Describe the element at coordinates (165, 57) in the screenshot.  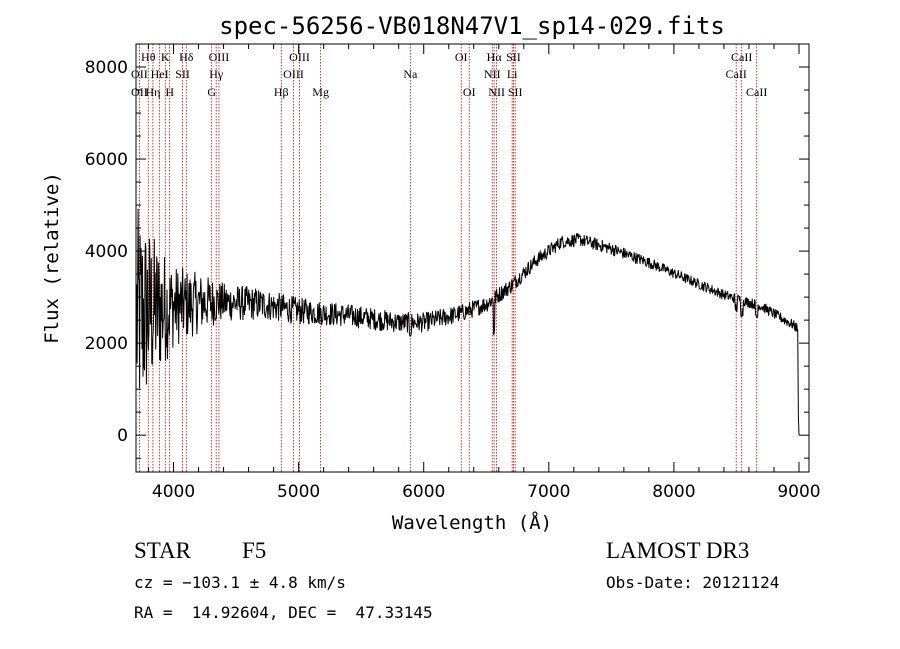
I see `line-label: K` at that location.